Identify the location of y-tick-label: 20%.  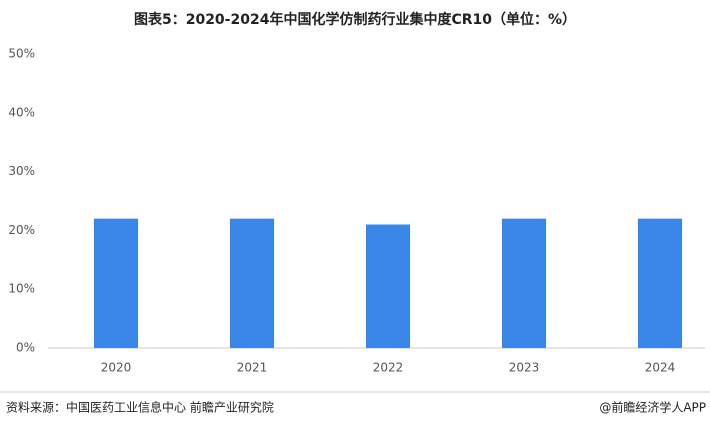
(21, 230).